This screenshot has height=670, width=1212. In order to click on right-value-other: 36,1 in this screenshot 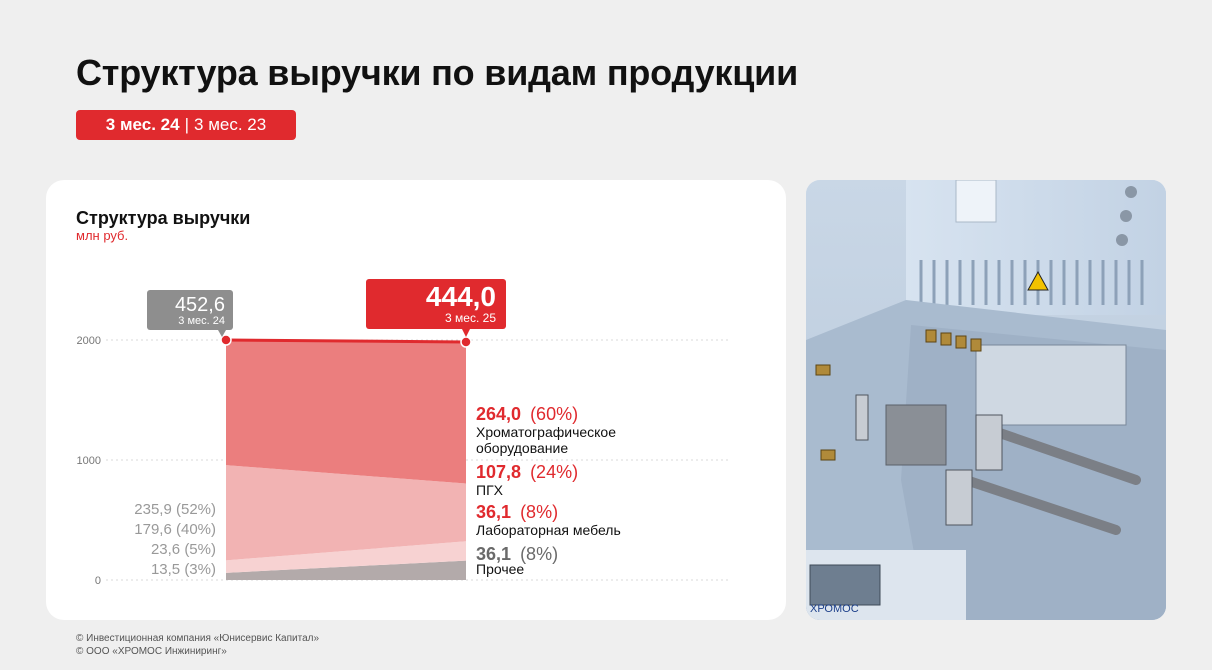, I will do `click(493, 554)`.